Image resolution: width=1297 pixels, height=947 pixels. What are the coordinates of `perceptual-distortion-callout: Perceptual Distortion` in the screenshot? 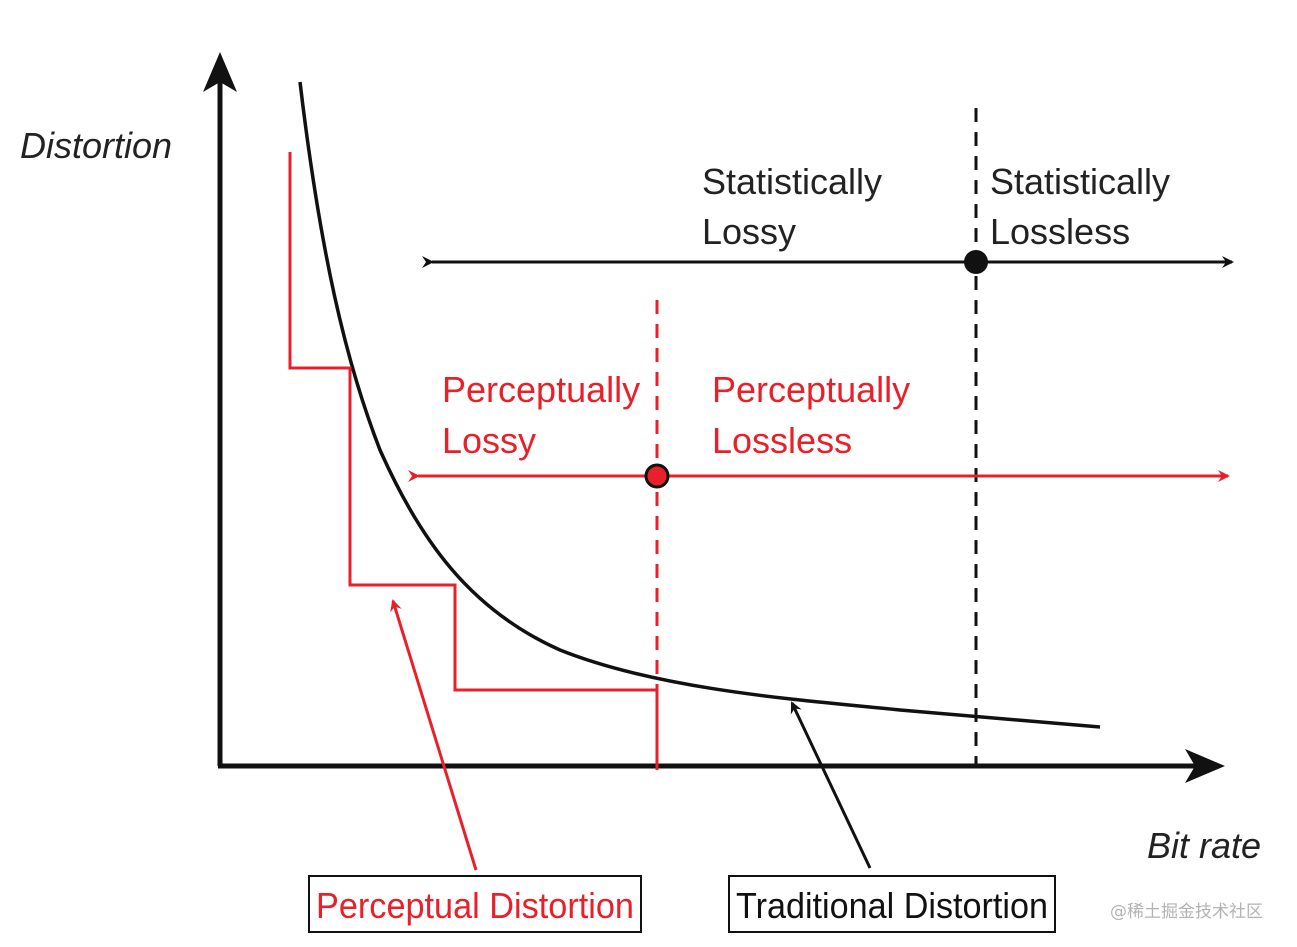 It's located at (475, 904).